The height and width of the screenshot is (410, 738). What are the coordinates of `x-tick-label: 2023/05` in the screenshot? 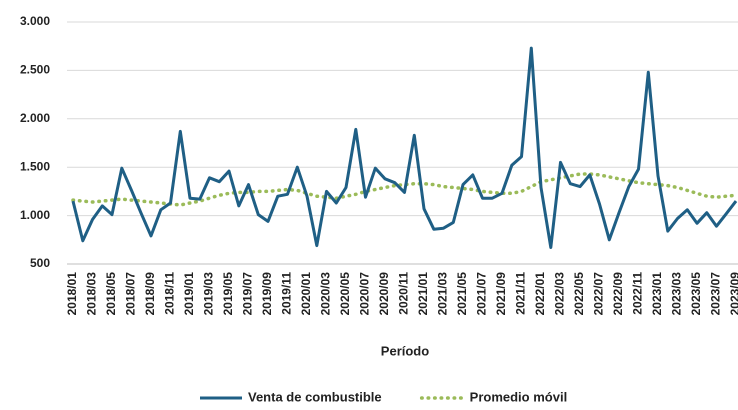 It's located at (696, 294).